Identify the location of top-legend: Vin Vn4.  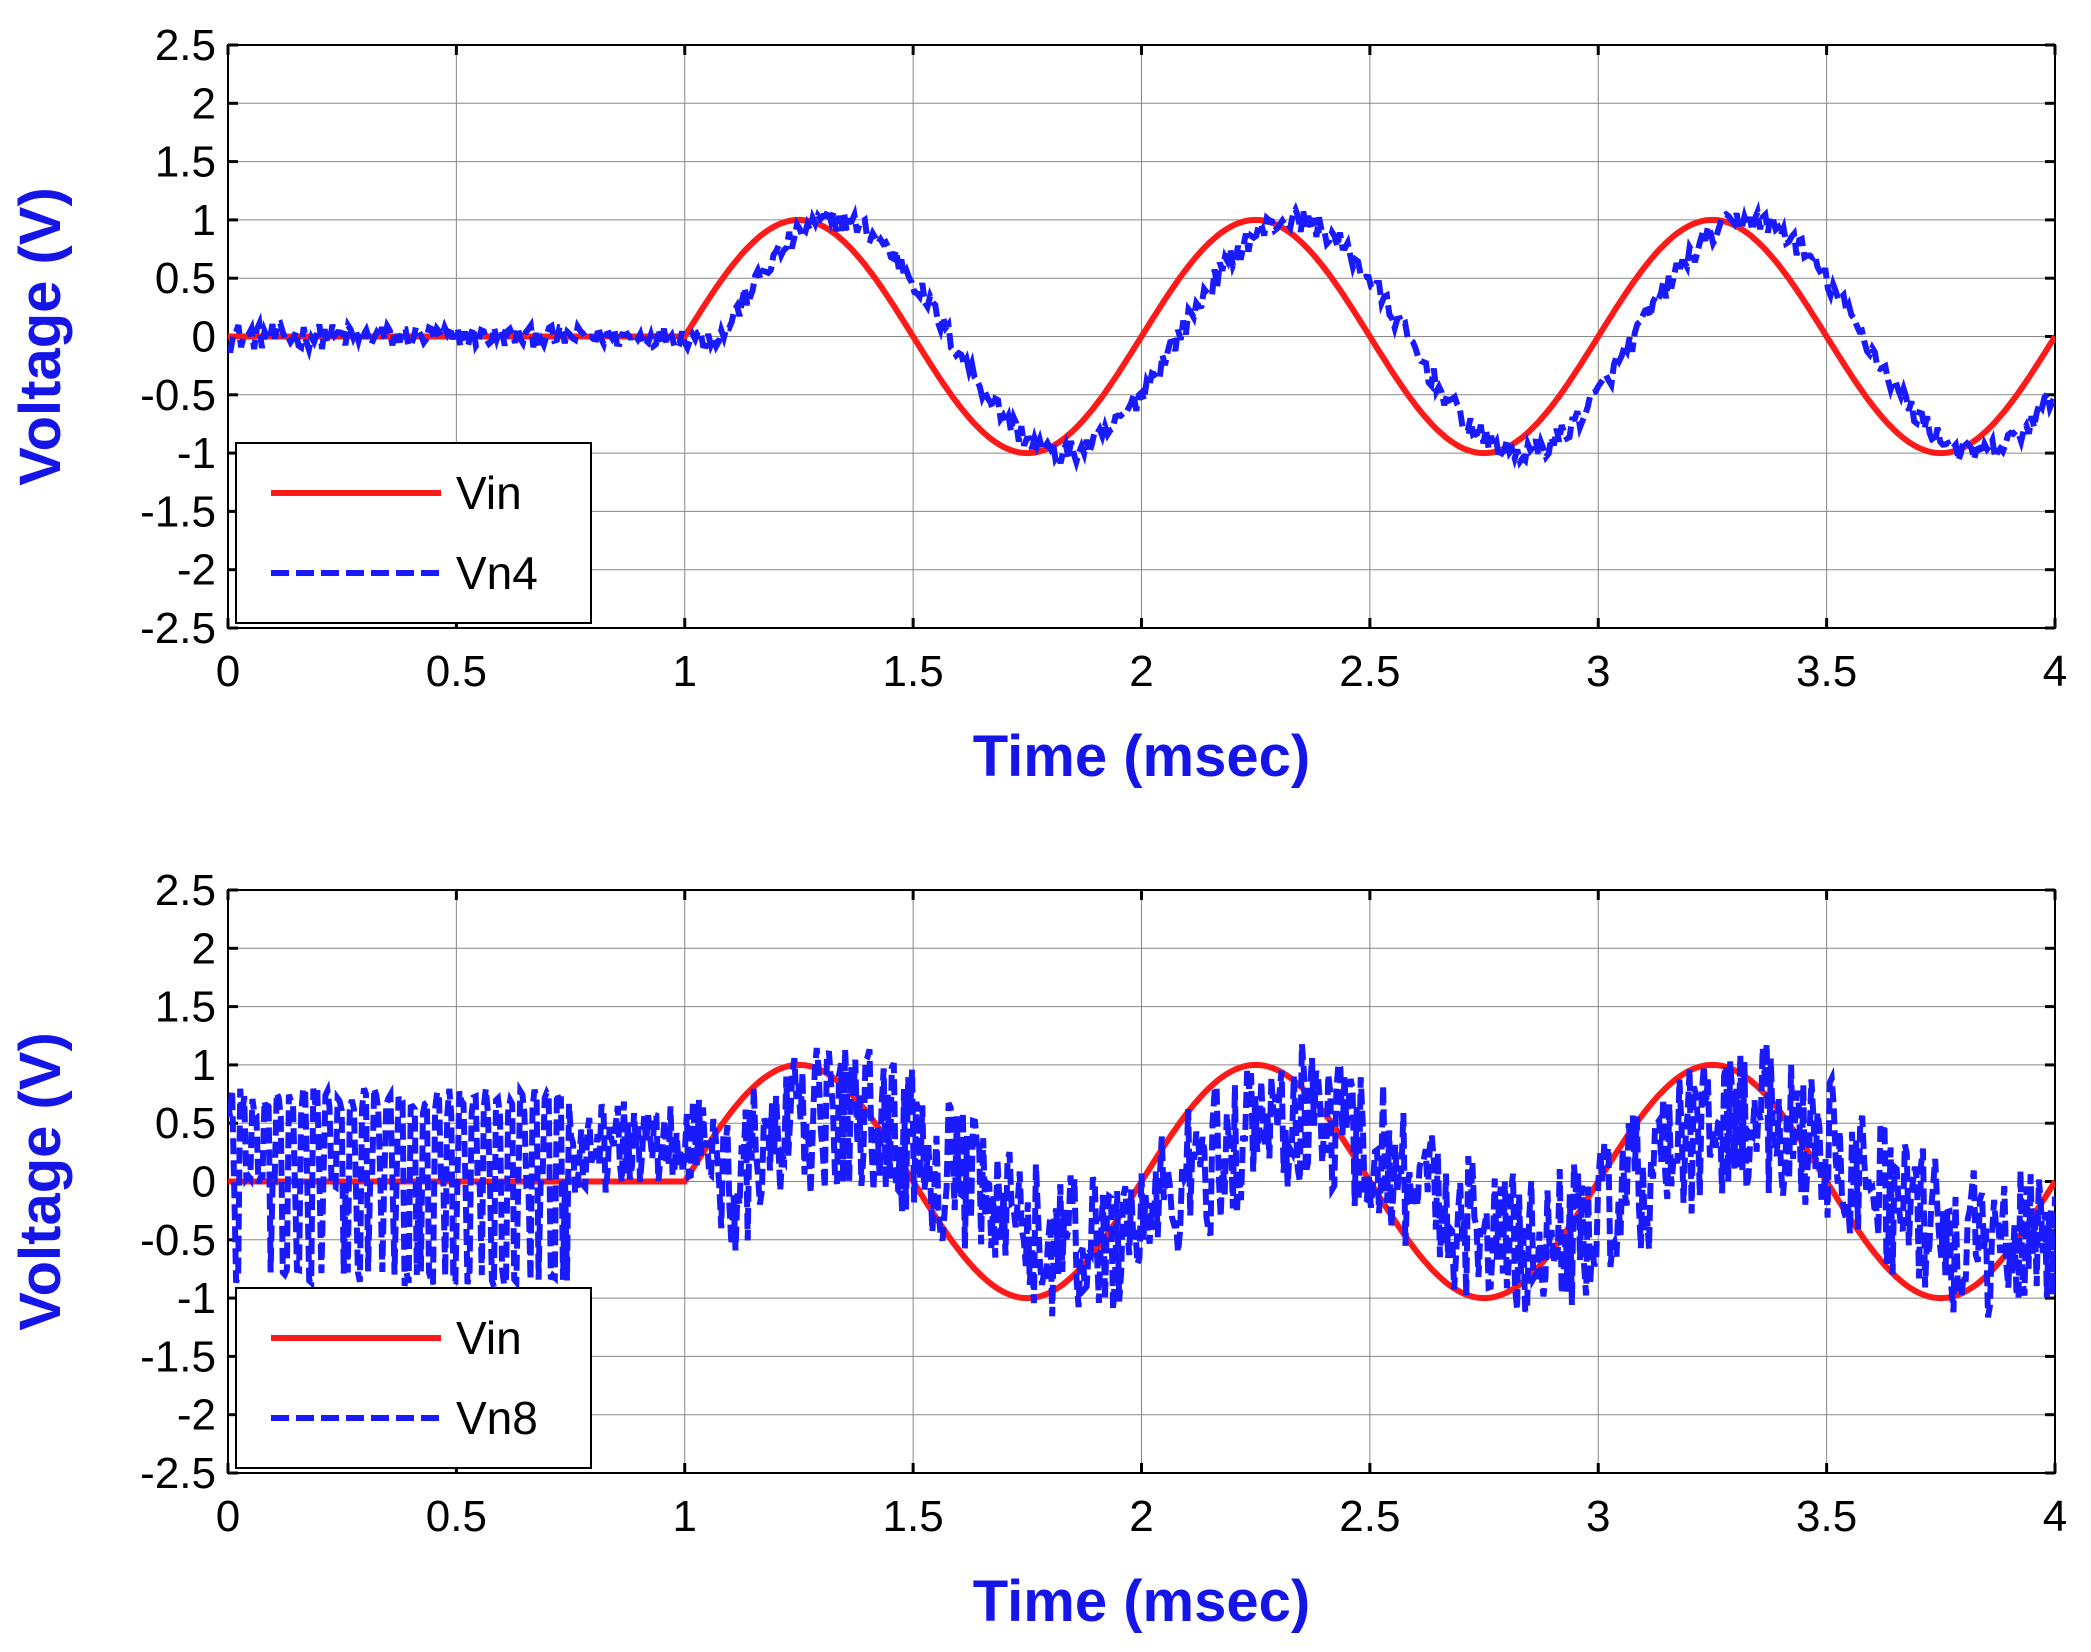
(413, 533).